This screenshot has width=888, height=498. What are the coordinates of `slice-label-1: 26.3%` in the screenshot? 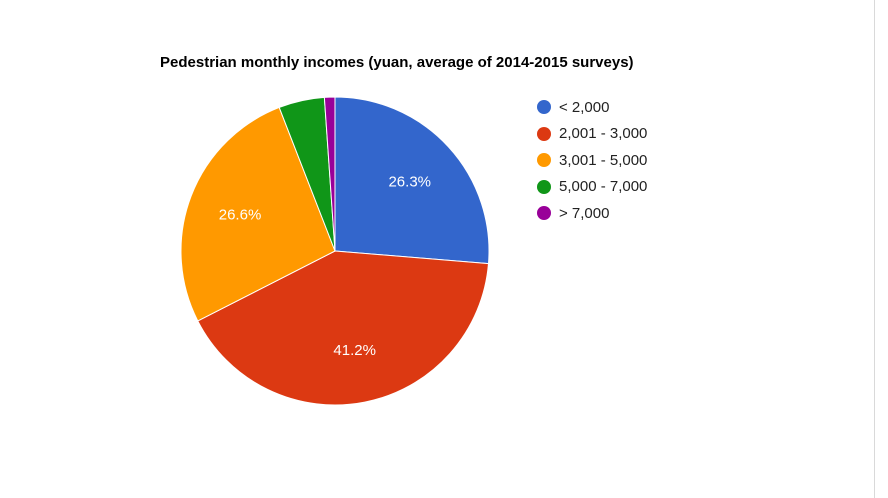 It's located at (409, 182).